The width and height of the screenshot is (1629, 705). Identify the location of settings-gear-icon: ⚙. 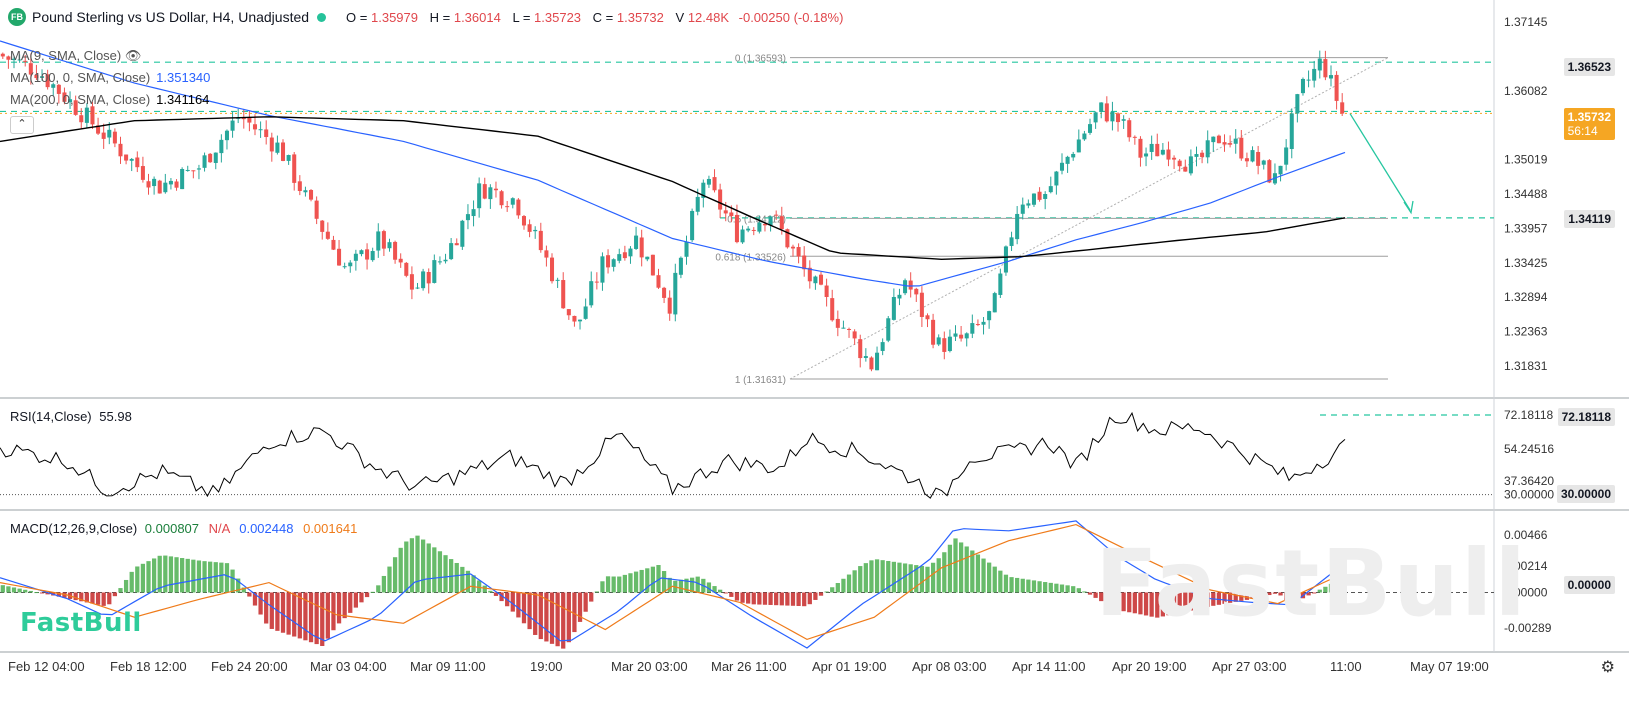
(1607, 667).